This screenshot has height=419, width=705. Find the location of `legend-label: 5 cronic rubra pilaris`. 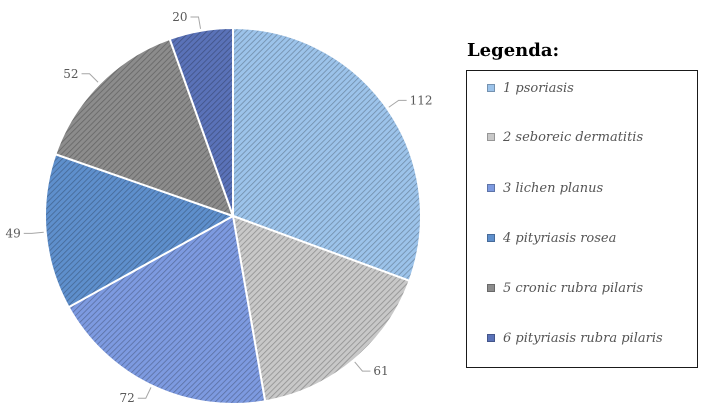

legend-label: 5 cronic rubra pilaris is located at coordinates (573, 288).